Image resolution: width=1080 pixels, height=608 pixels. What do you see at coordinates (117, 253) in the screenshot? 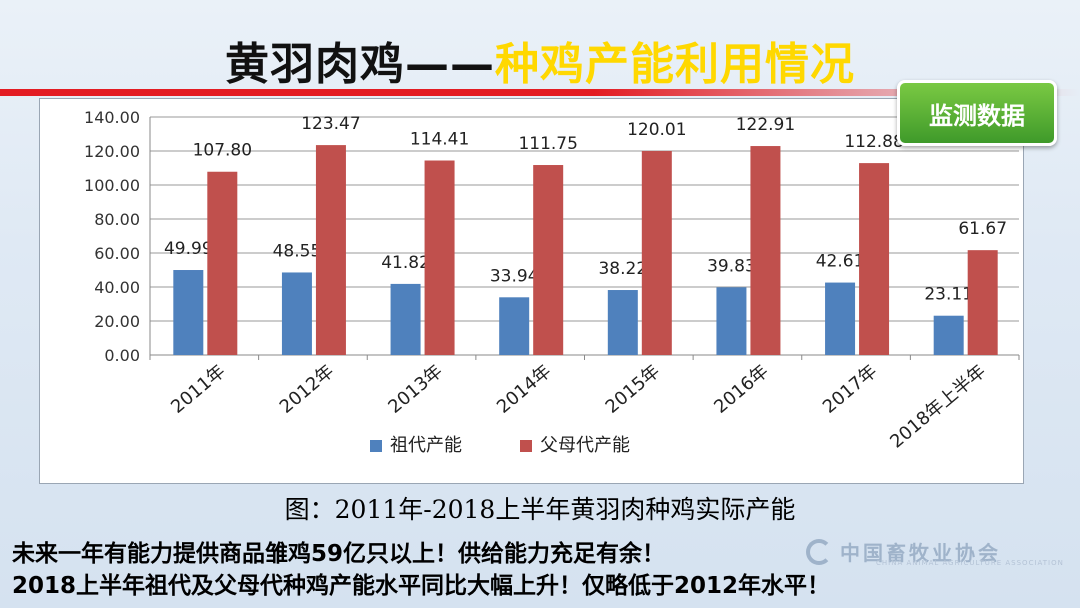
I see `y-tick-label: 60.00` at bounding box center [117, 253].